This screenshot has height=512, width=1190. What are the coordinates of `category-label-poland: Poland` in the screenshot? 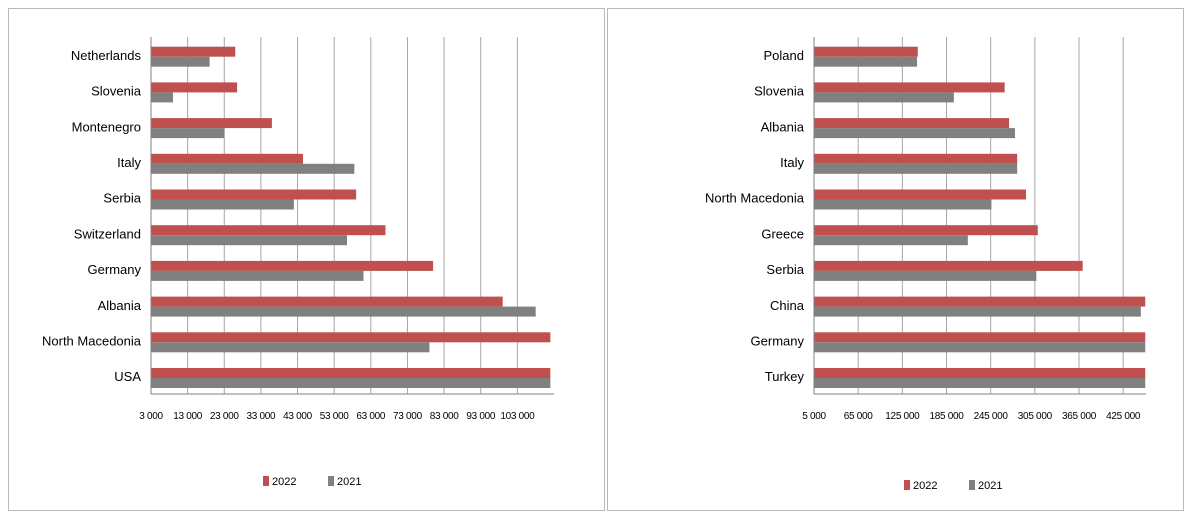 It's located at (784, 55).